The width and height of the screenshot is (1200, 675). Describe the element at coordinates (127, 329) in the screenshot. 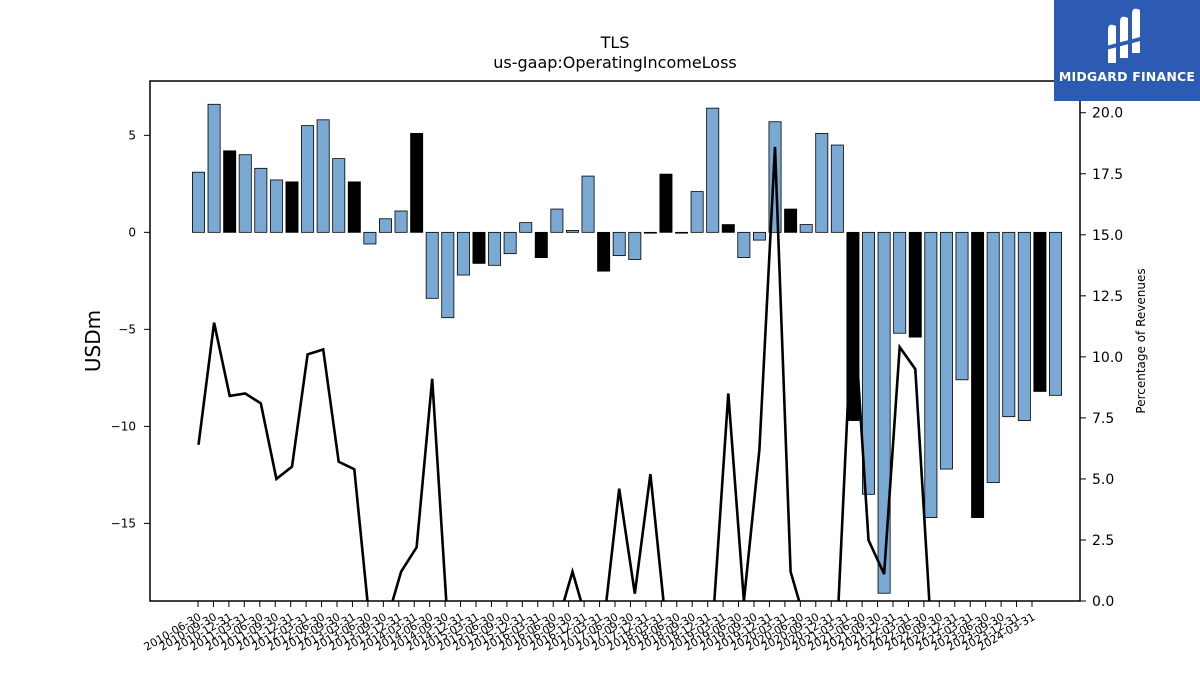

I see `y-tick-label: −5` at that location.